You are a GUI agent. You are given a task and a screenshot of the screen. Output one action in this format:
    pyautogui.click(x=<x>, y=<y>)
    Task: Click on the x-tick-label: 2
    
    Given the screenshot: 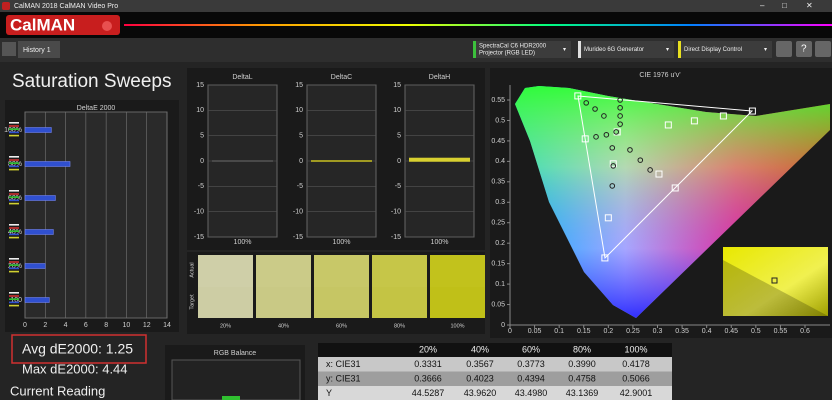 What is the action you would take?
    pyautogui.click(x=45, y=325)
    